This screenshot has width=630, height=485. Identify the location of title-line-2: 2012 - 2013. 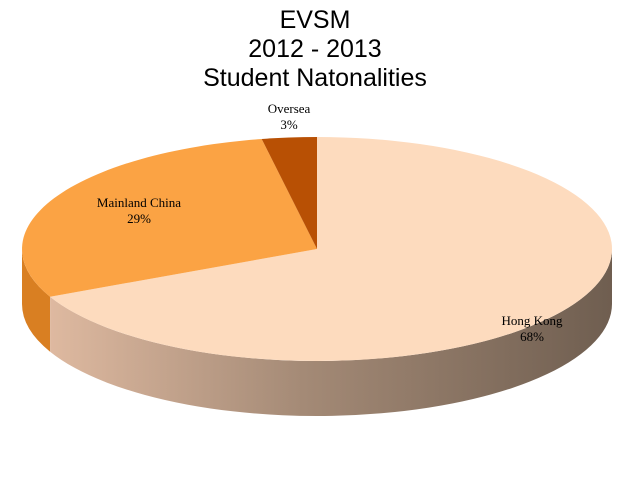
(315, 49).